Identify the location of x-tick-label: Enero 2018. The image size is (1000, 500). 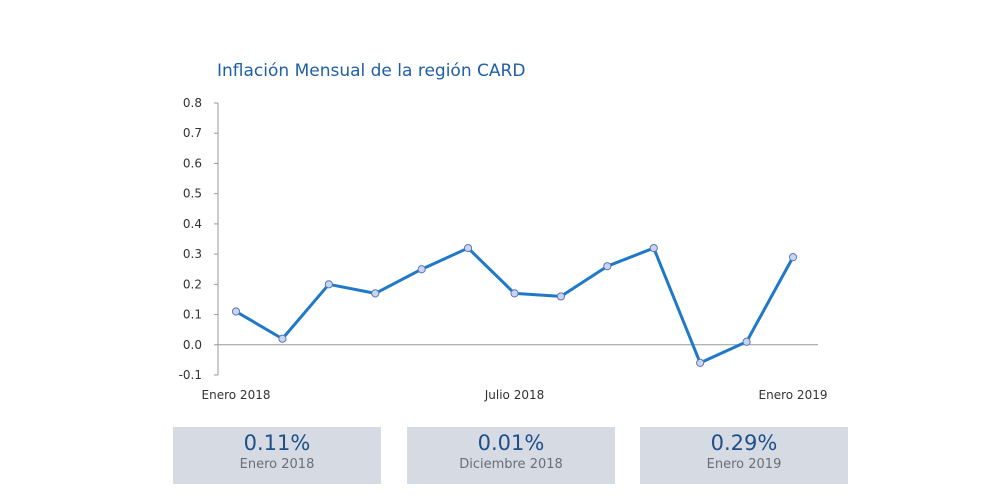
(236, 395).